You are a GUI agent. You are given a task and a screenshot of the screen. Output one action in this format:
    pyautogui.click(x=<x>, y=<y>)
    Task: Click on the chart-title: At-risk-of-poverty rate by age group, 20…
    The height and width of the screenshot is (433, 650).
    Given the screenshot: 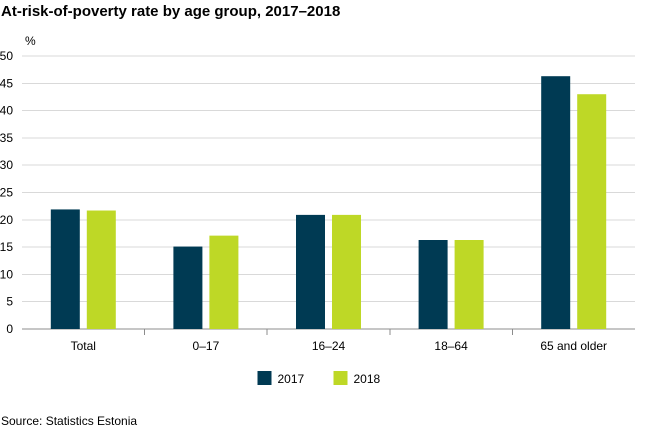 What is the action you would take?
    pyautogui.click(x=171, y=11)
    